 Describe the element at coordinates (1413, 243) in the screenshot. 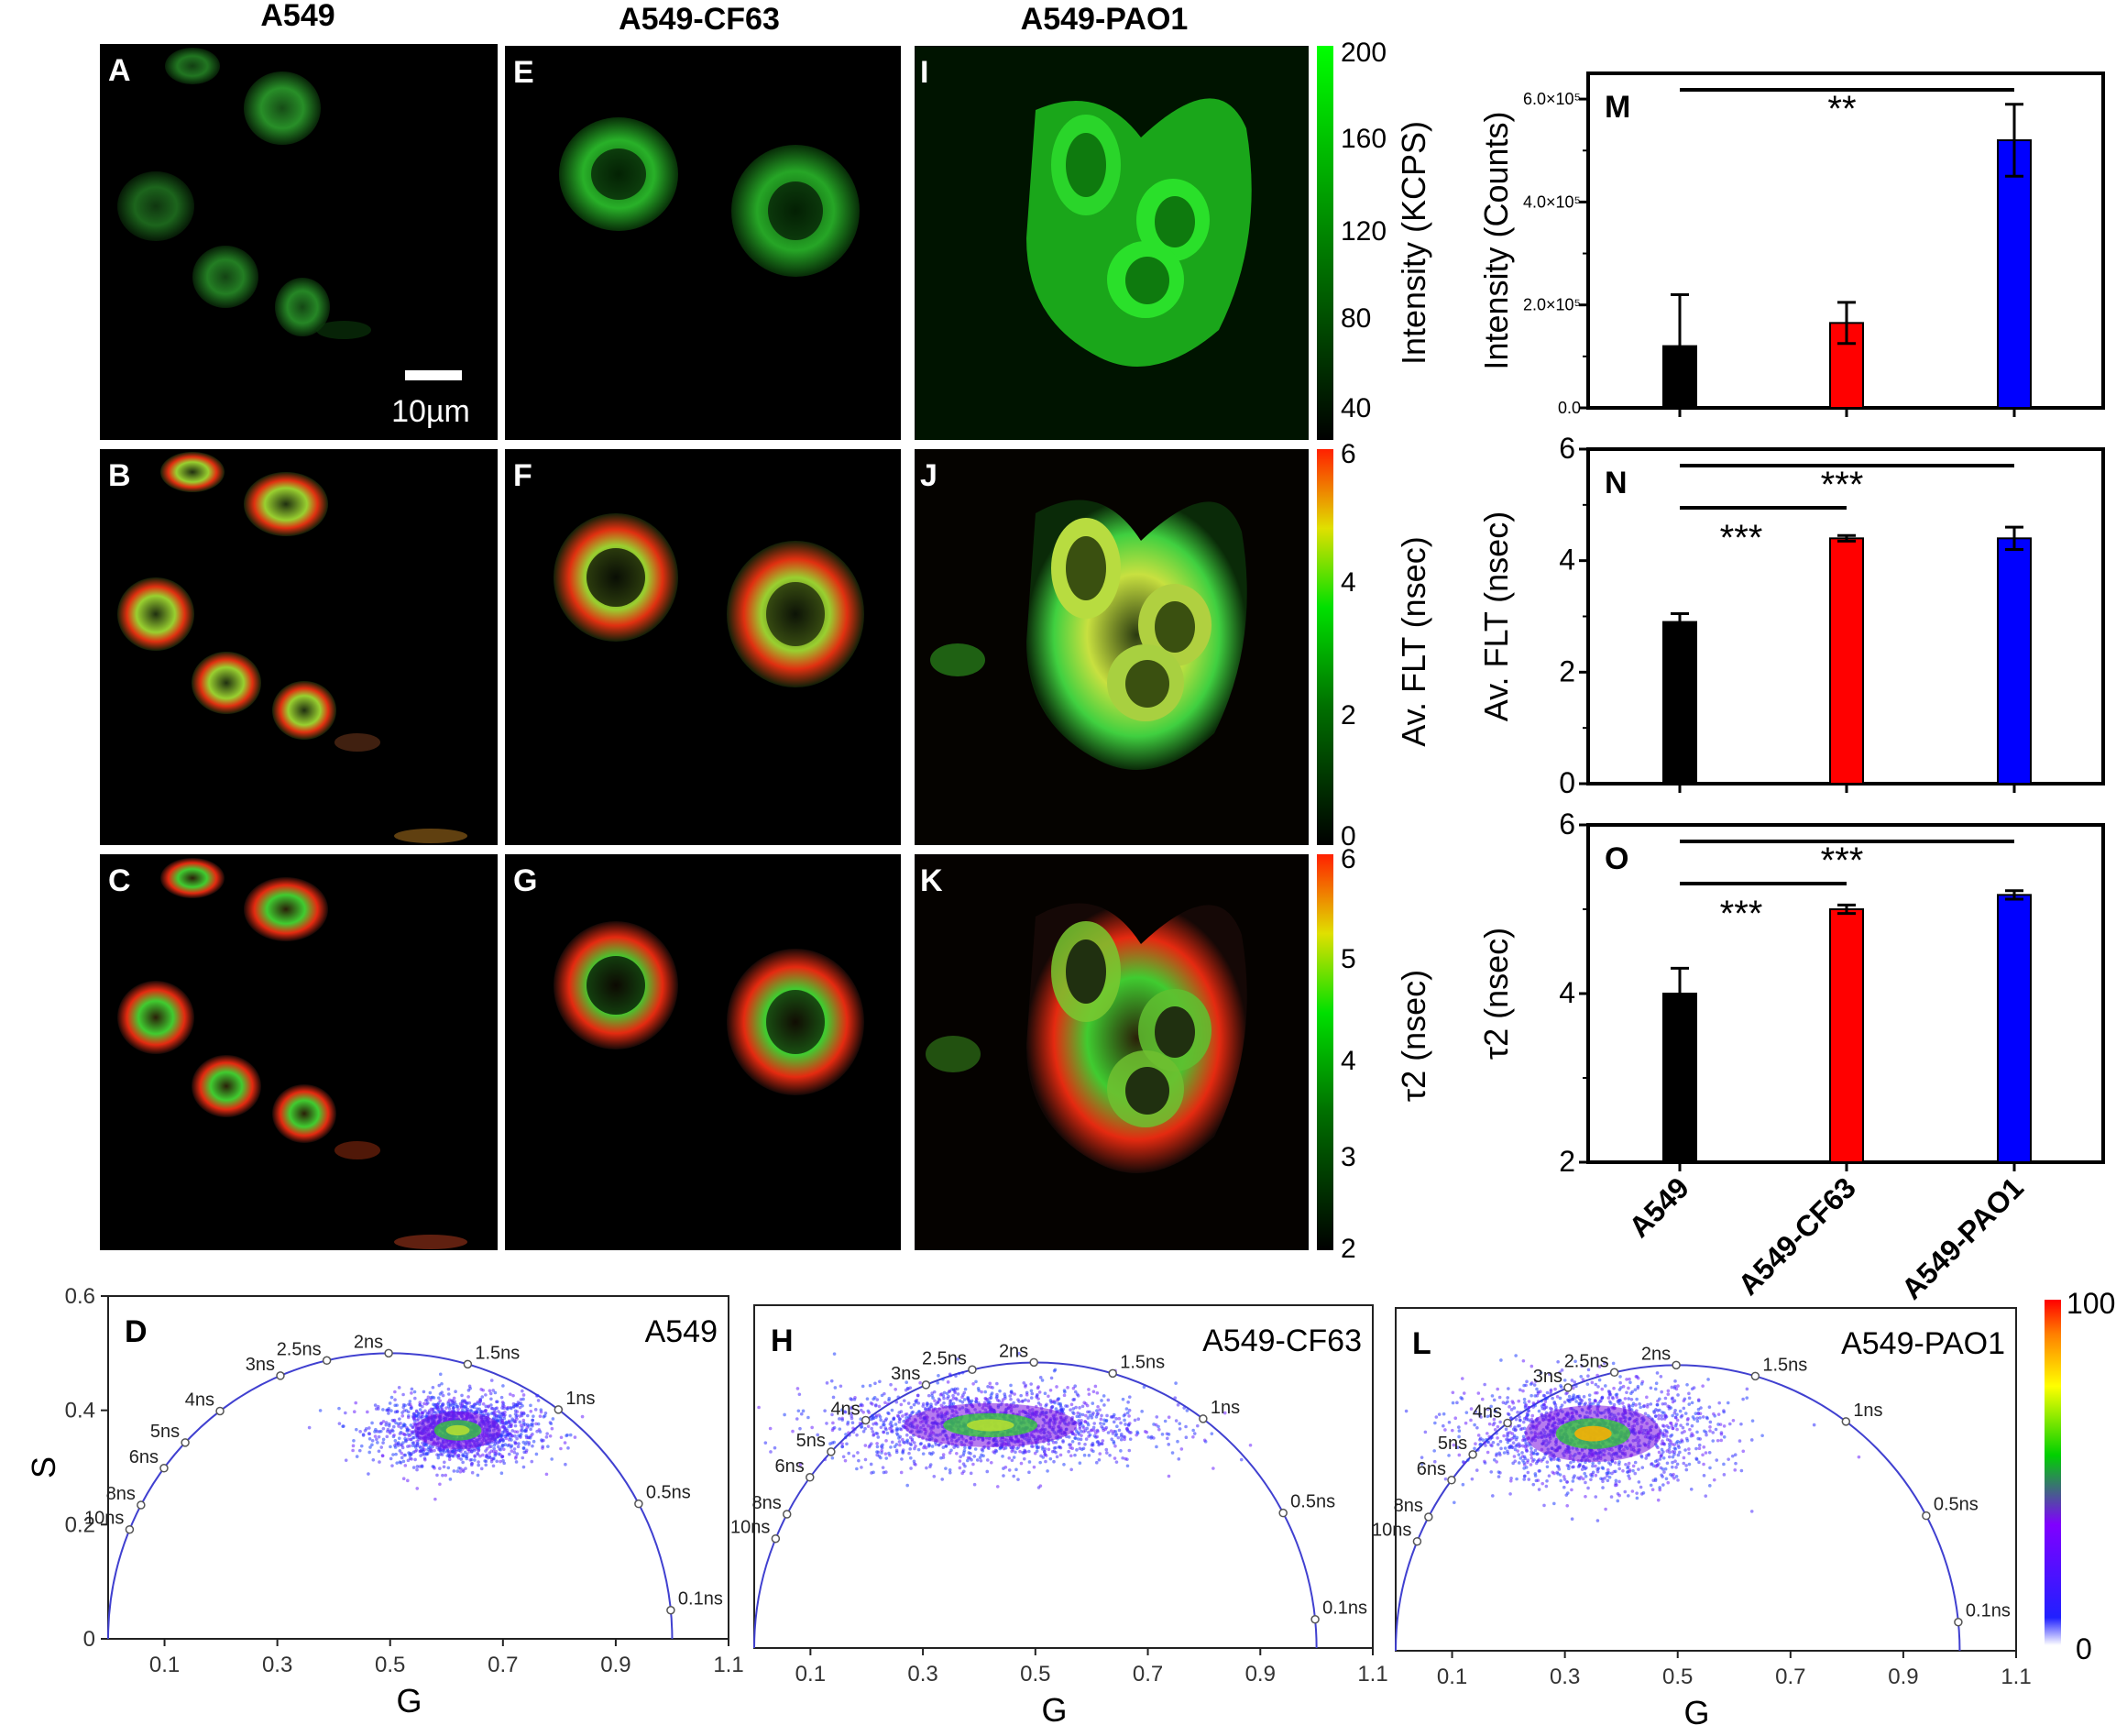

I see `colorbar-intensity-label: Intensity (KCPS)` at that location.